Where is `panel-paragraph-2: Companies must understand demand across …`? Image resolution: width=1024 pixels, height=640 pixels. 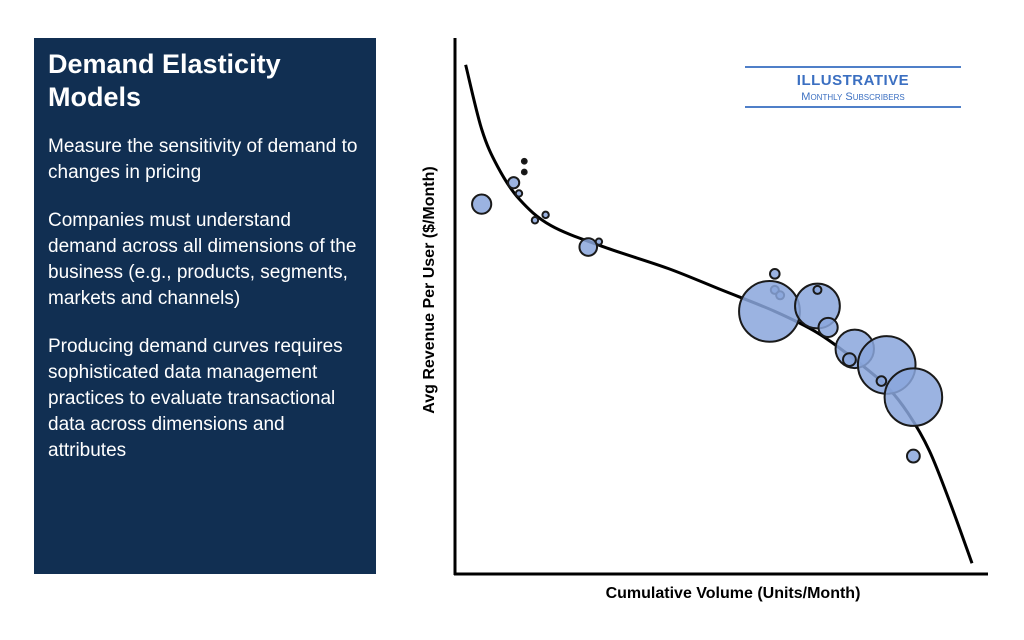 panel-paragraph-2: Companies must understand demand across … is located at coordinates (202, 259).